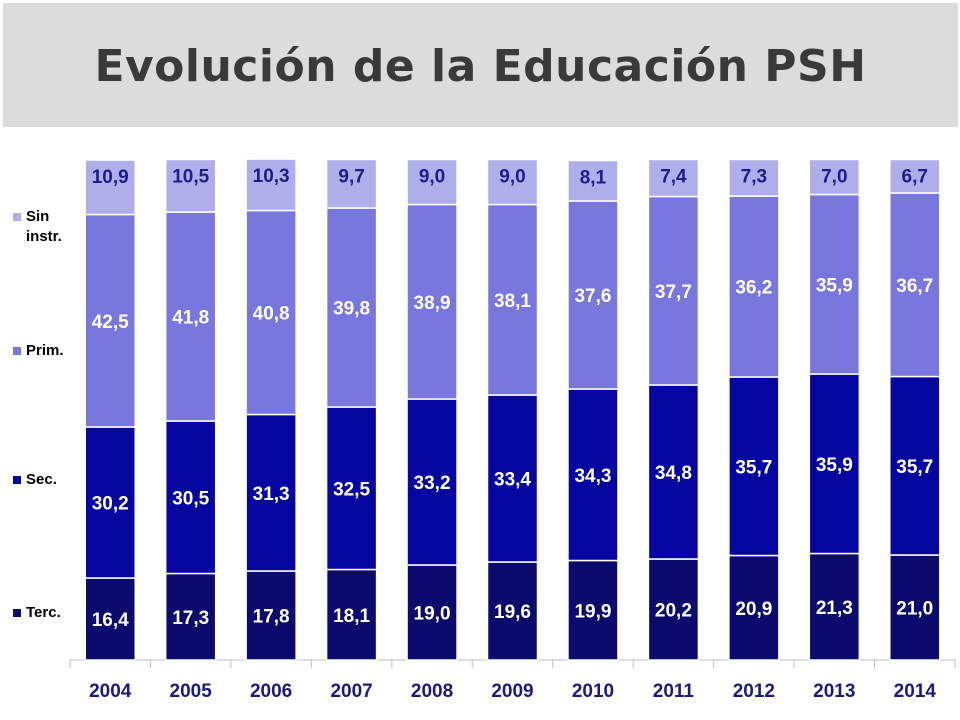 This screenshot has height=720, width=960. I want to click on bar-segment-sin-instr-2010, so click(593, 180).